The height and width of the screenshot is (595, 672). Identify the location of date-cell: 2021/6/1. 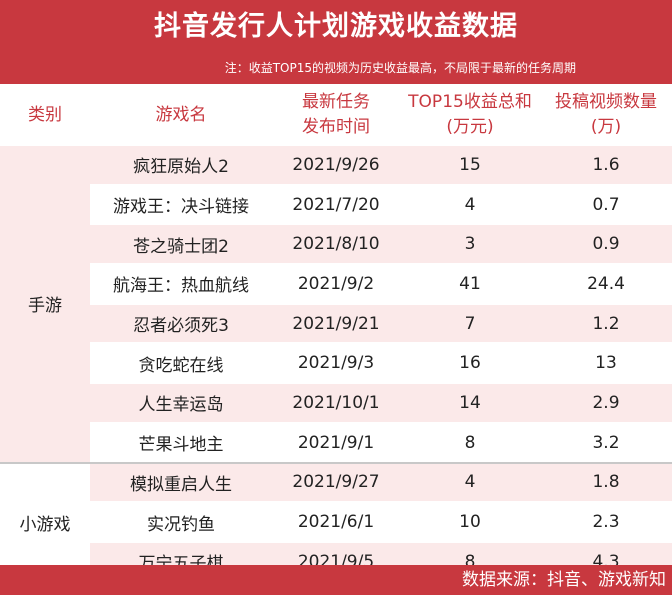
(336, 522).